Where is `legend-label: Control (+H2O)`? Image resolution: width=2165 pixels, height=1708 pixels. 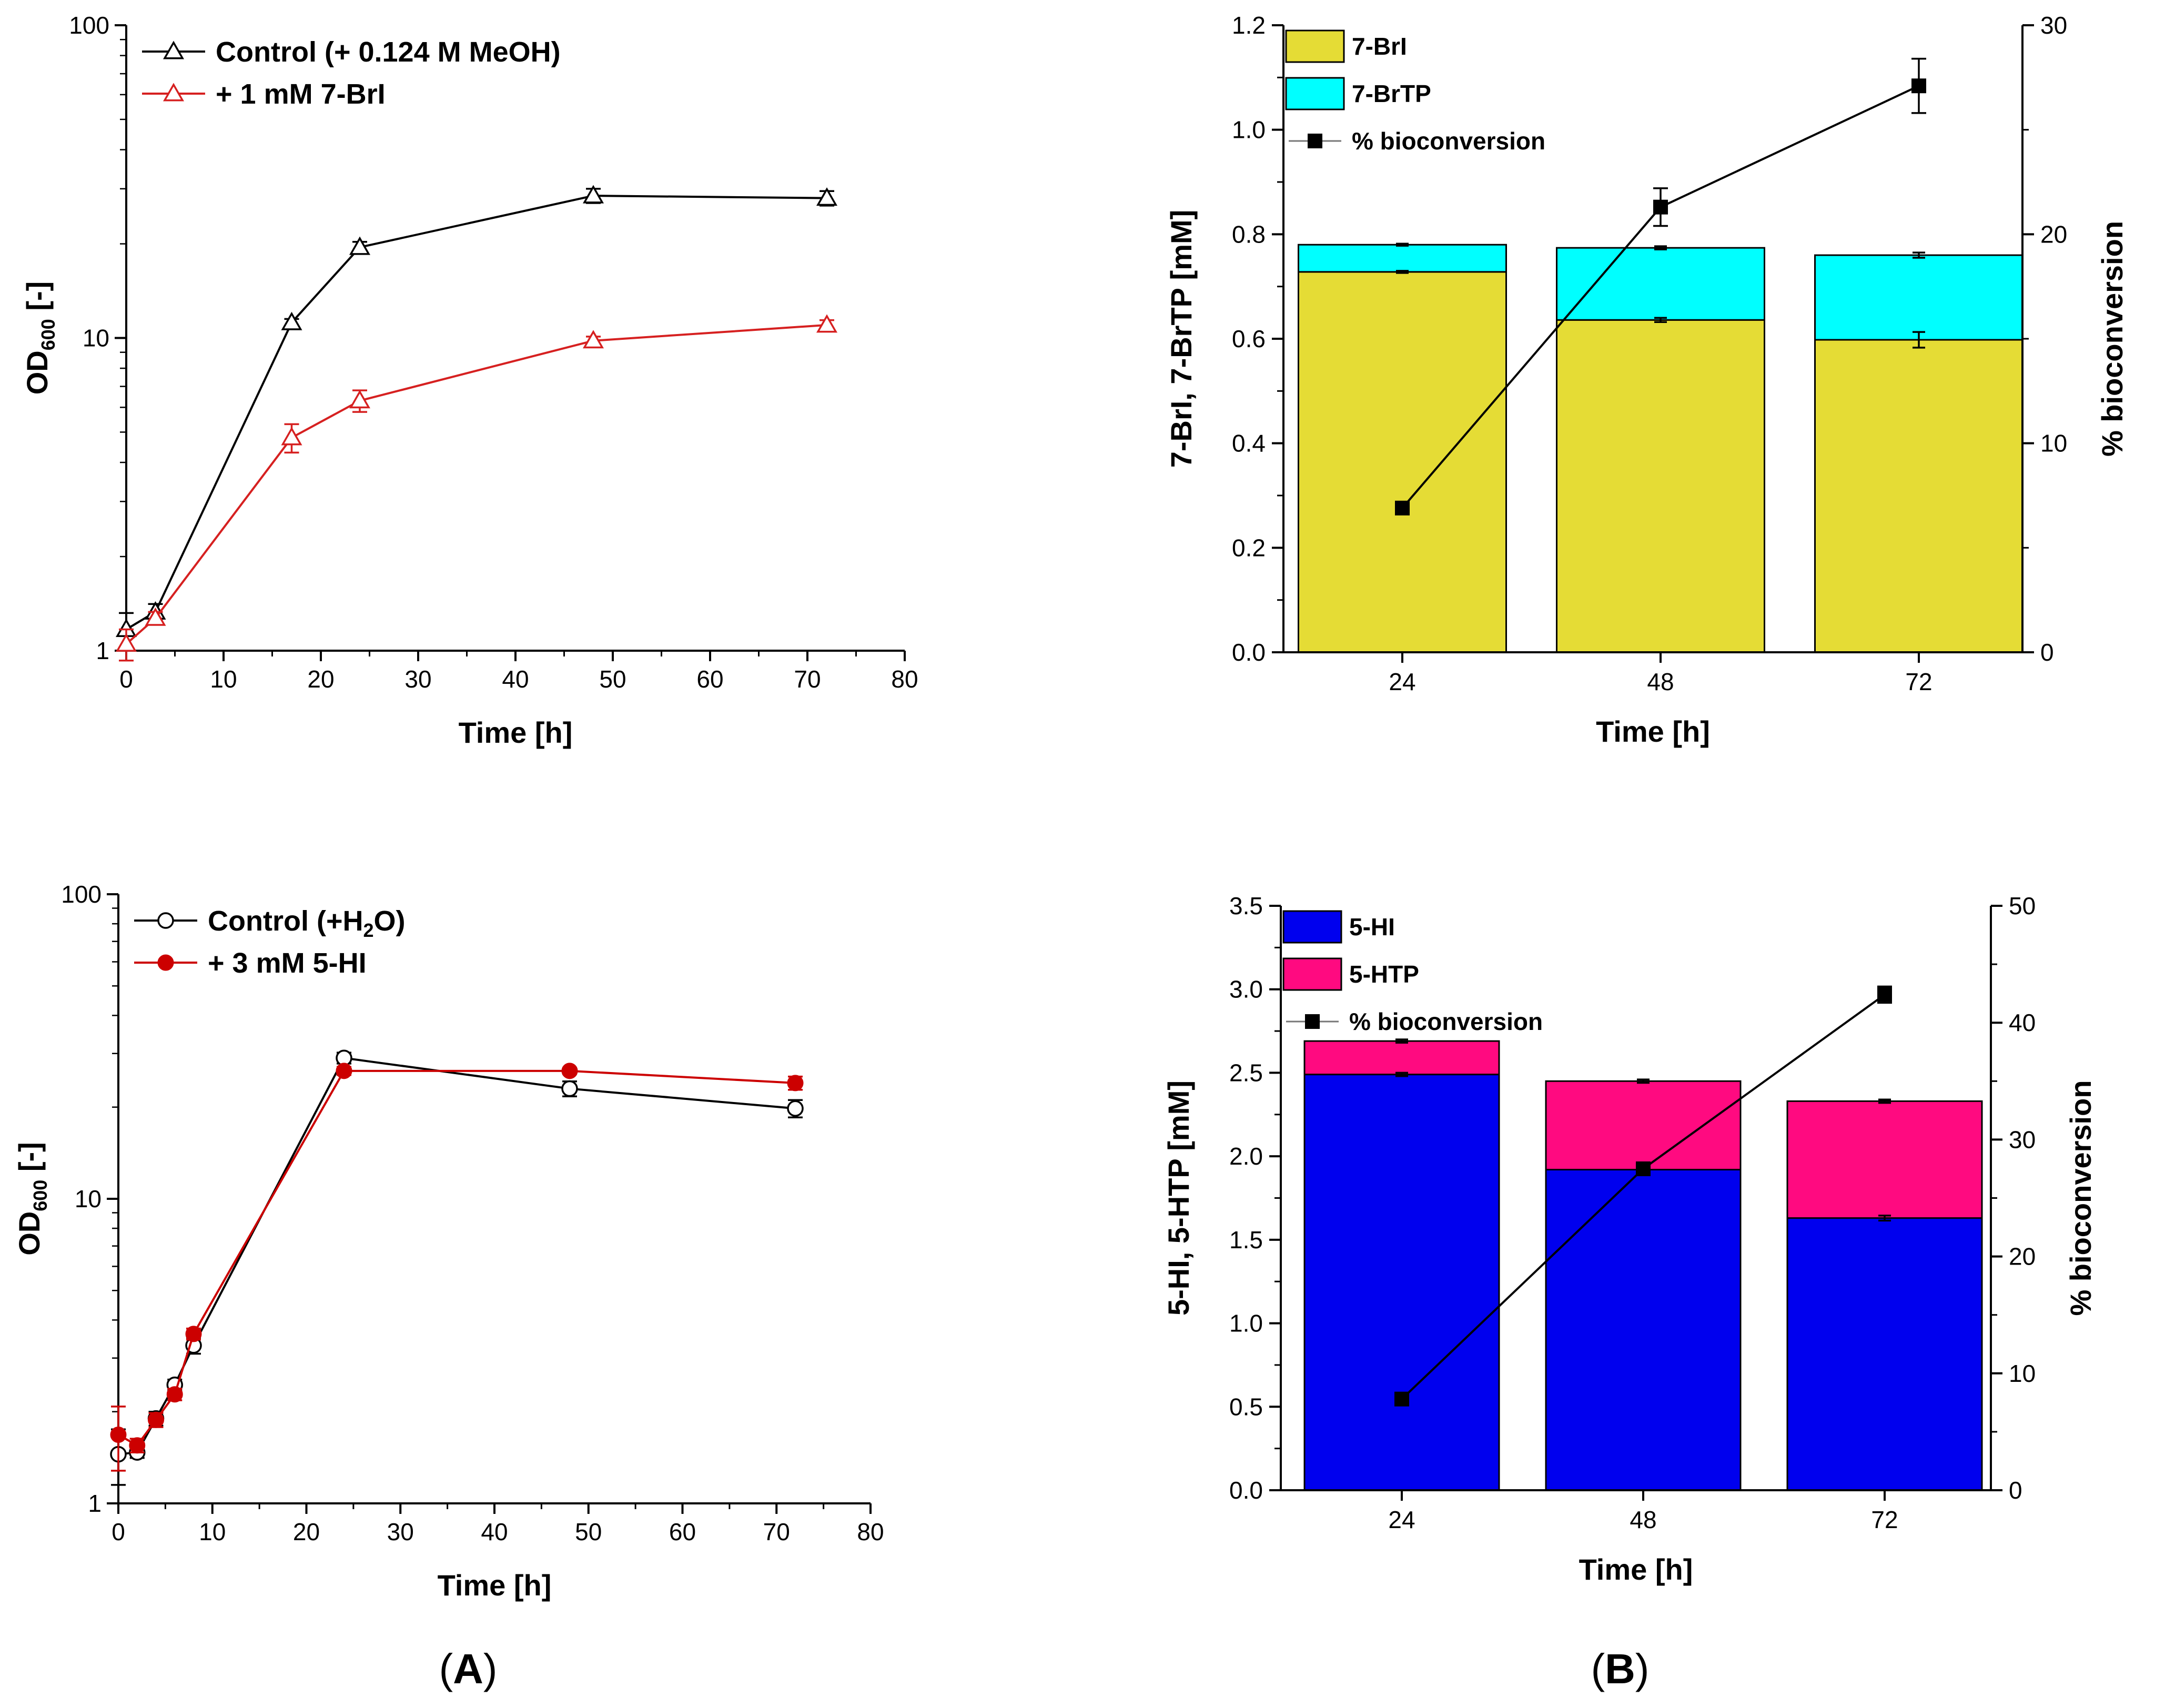 legend-label: Control (+H2O) is located at coordinates (307, 923).